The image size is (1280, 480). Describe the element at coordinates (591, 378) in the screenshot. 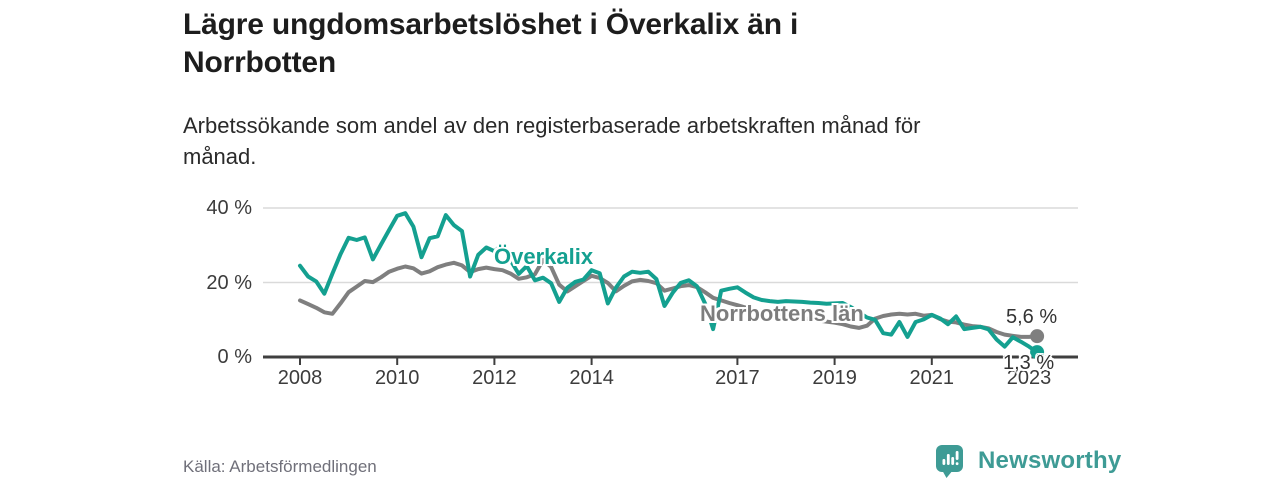

I see `x-tick-label: 2014` at that location.